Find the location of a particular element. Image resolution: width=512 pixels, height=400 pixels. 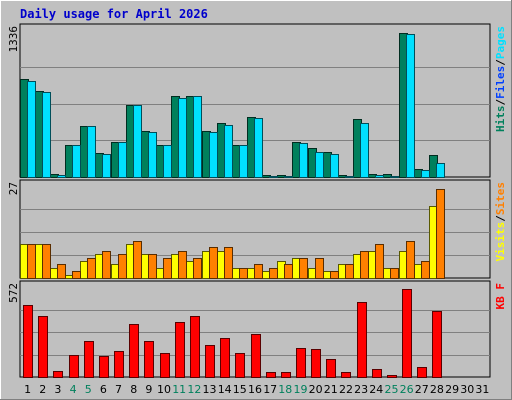

panel-hits-legend-item-1: / is located at coordinates (500, 102).